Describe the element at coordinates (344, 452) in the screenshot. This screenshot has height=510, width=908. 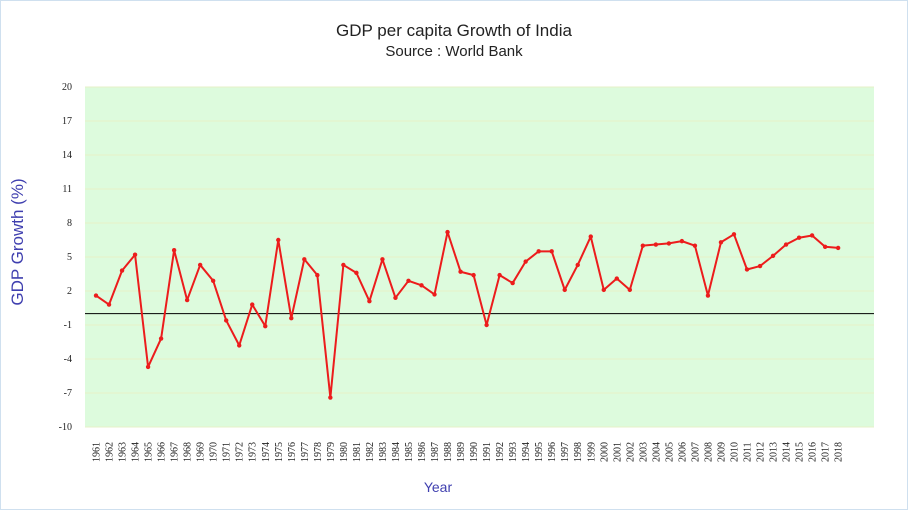
I see `x-tick-label: 1980` at that location.